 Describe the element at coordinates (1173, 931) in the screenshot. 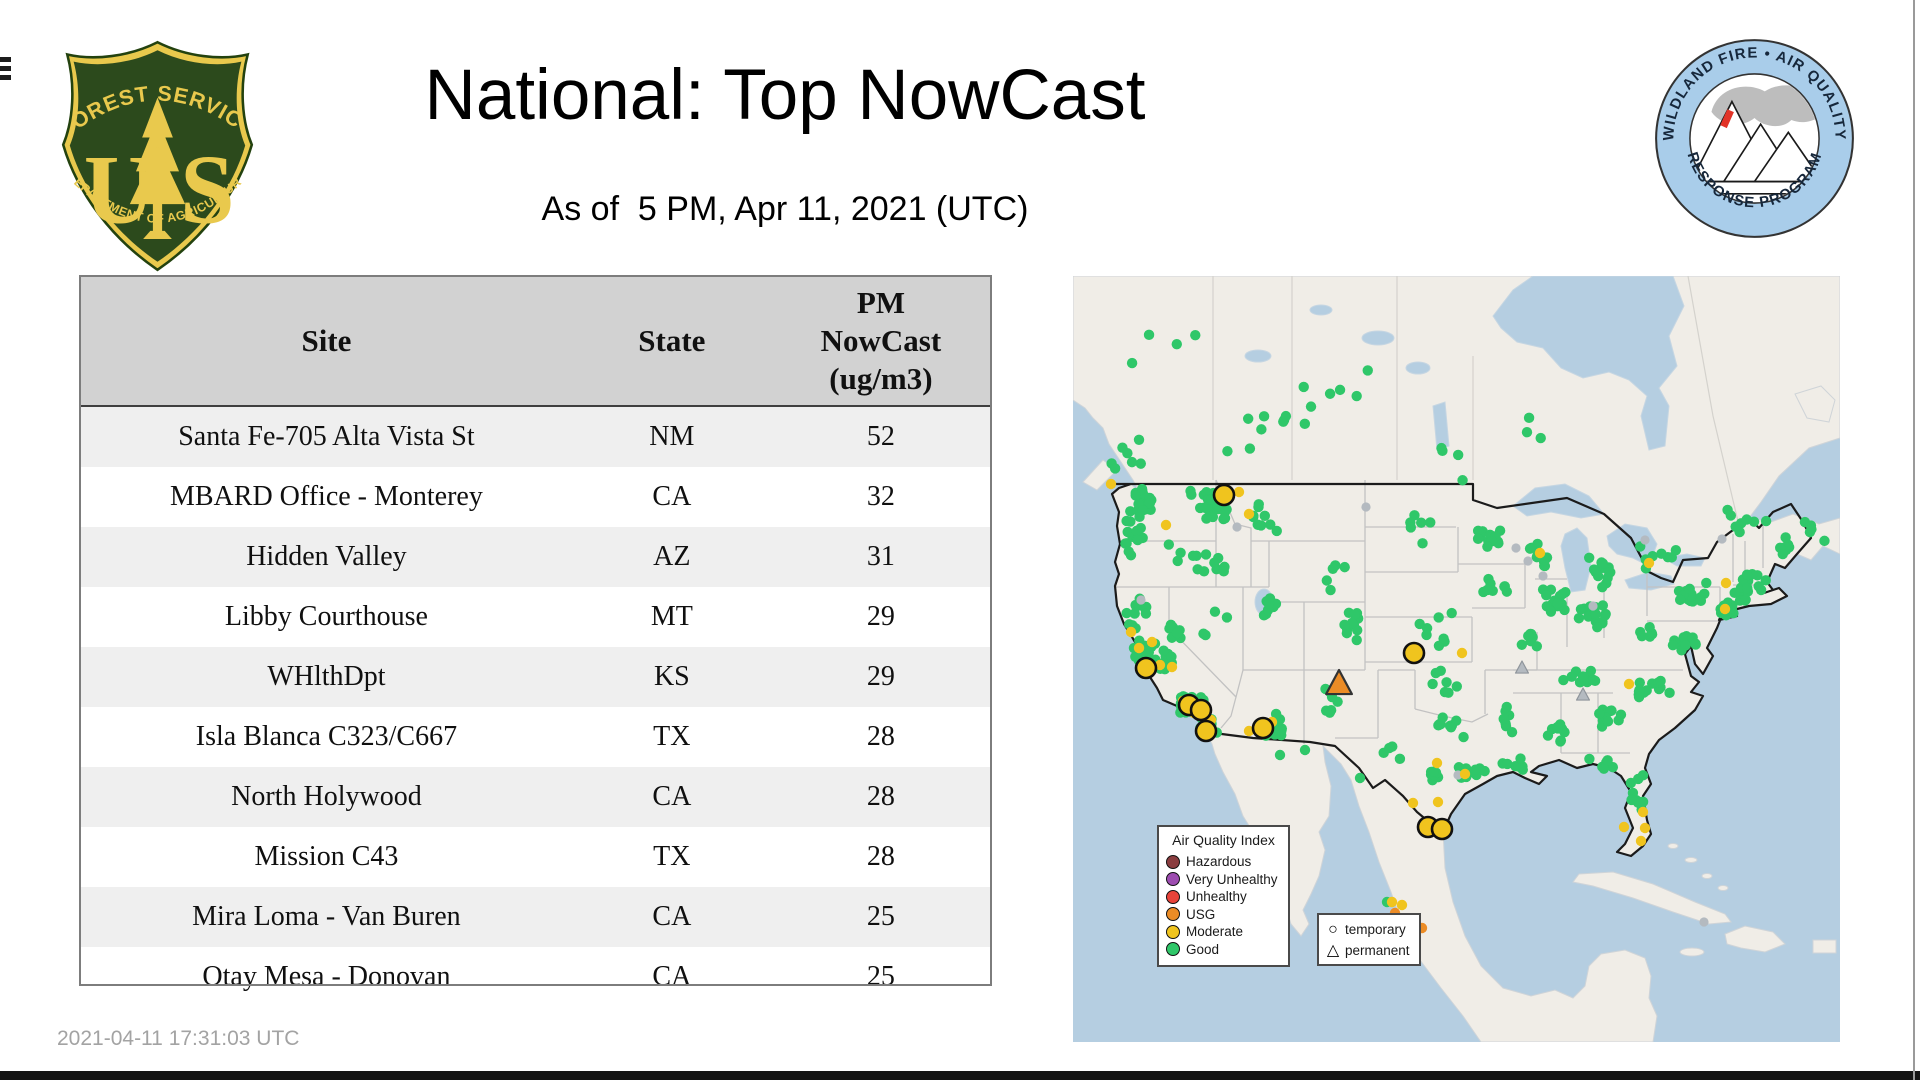

I see `moderate-swatch-icon` at that location.